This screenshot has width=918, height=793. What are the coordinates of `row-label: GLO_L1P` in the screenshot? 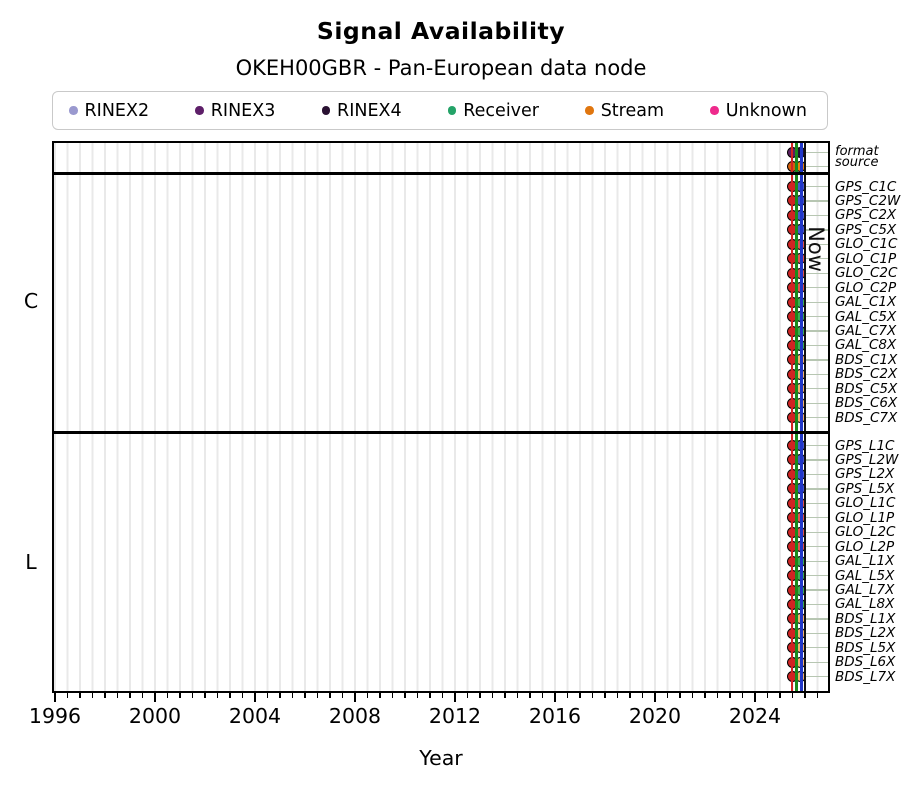 It's located at (865, 517).